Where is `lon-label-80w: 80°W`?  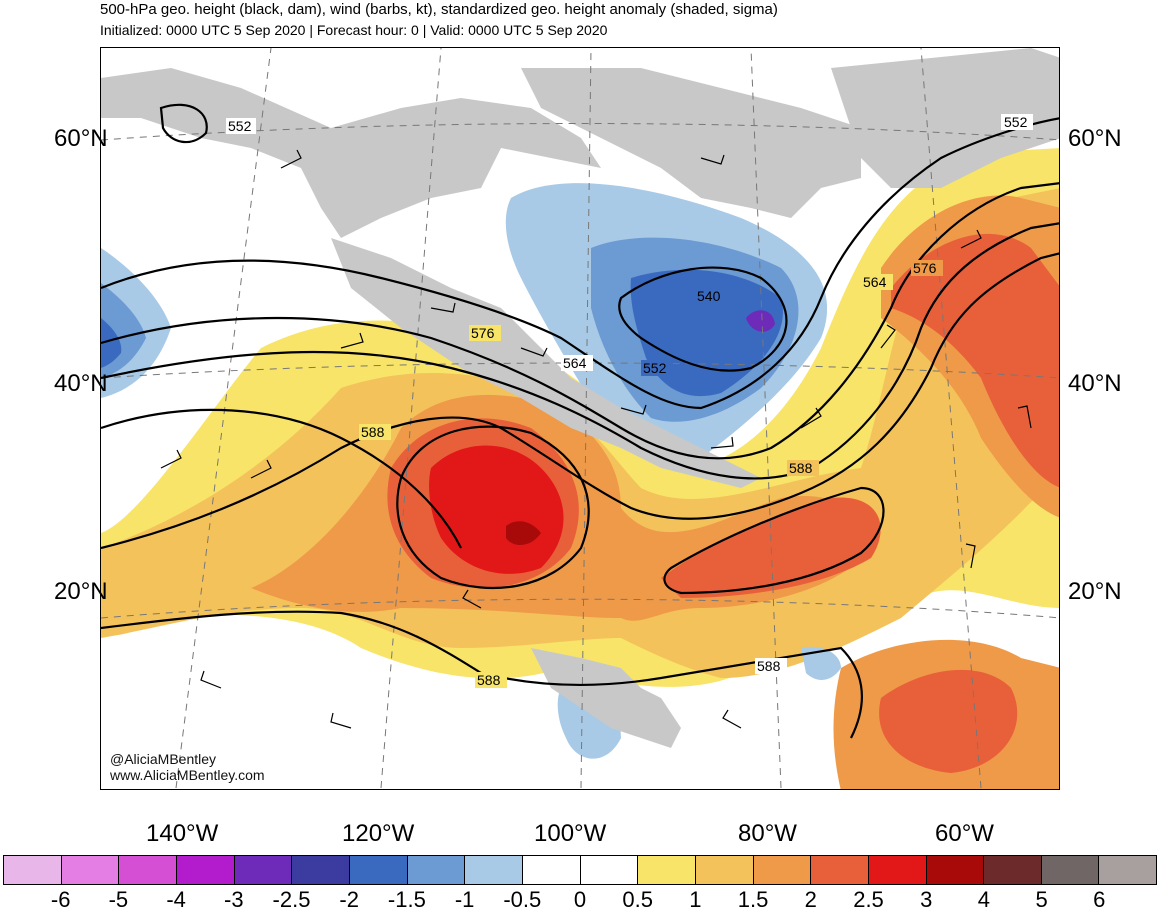 lon-label-80w: 80°W is located at coordinates (767, 833).